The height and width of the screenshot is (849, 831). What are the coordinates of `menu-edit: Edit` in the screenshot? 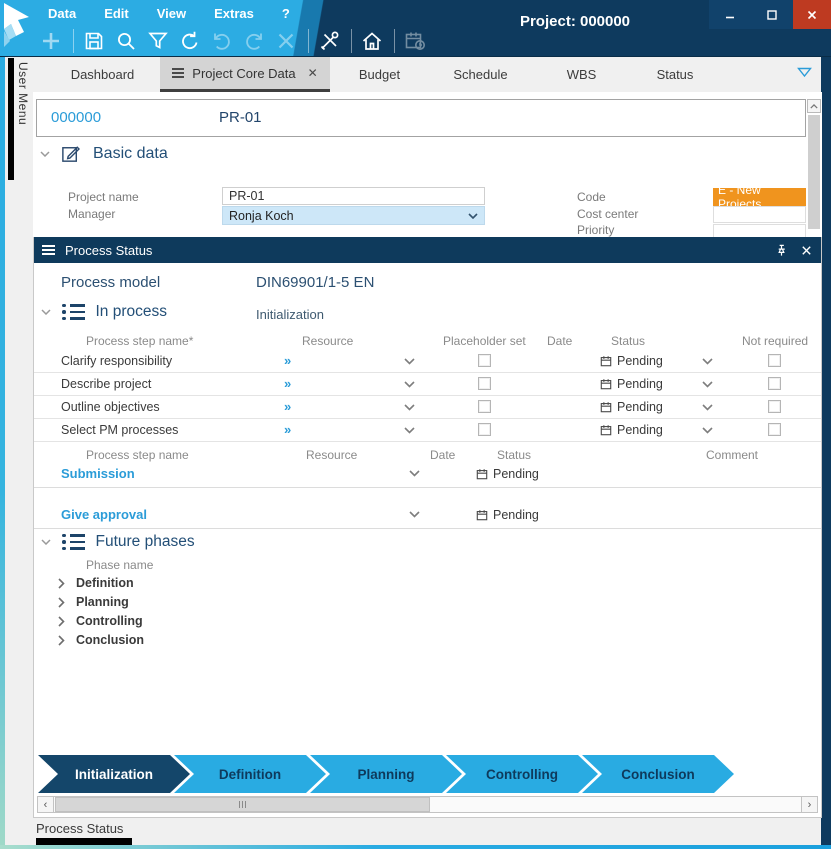 It's located at (116, 13).